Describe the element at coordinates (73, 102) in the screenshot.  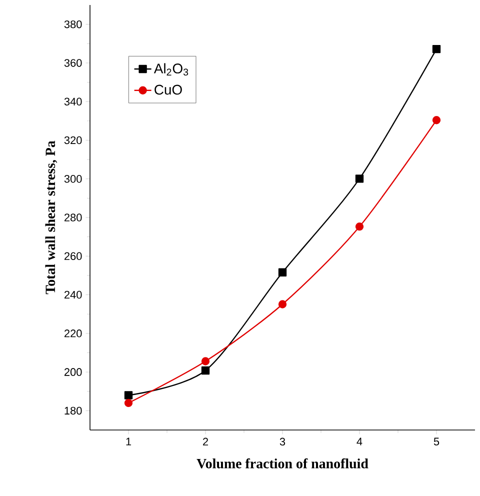
I see `y-tick-label: 340` at that location.